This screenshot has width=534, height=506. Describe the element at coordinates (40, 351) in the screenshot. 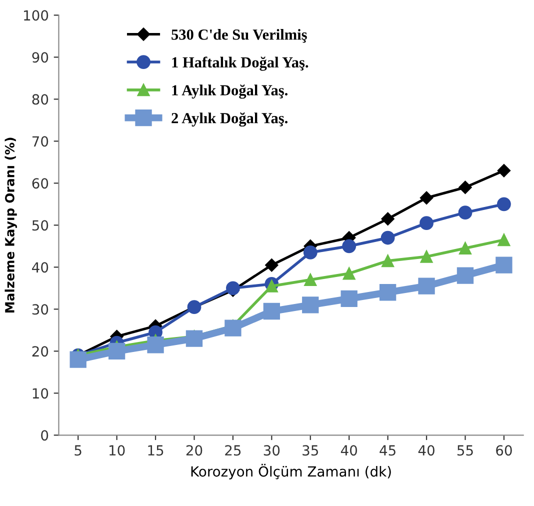

I see `y-tick-label: 20` at that location.